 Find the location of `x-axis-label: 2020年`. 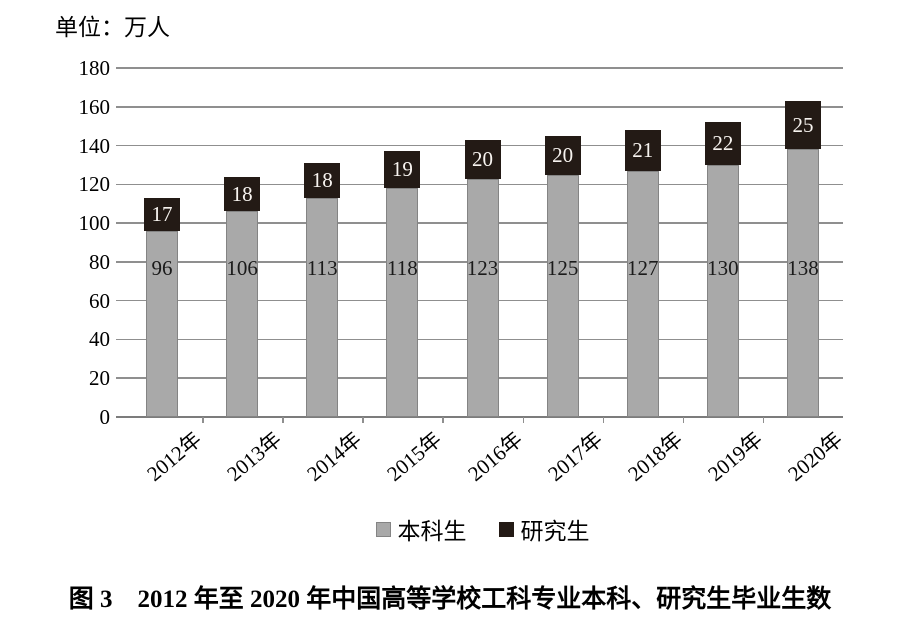

x-axis-label: 2020年 is located at coordinates (815, 456).